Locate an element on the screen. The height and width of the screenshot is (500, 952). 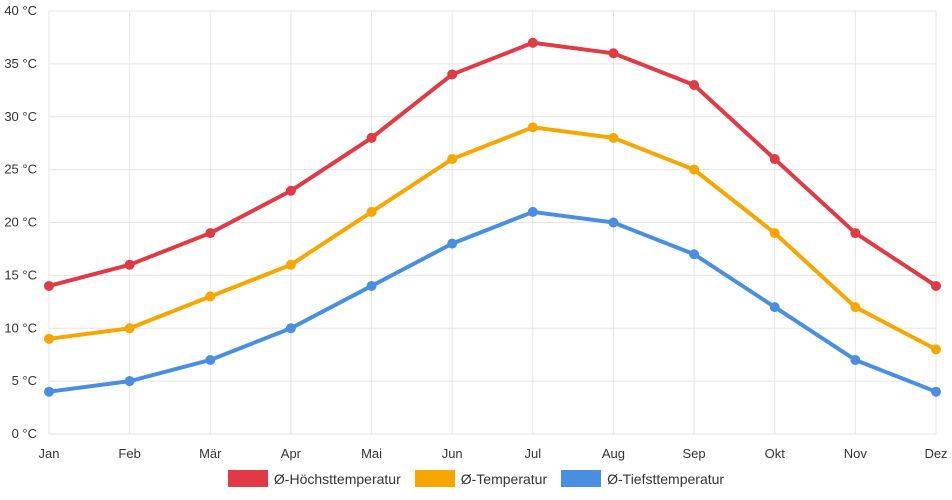
x-tick-label: Jun is located at coordinates (452, 453).